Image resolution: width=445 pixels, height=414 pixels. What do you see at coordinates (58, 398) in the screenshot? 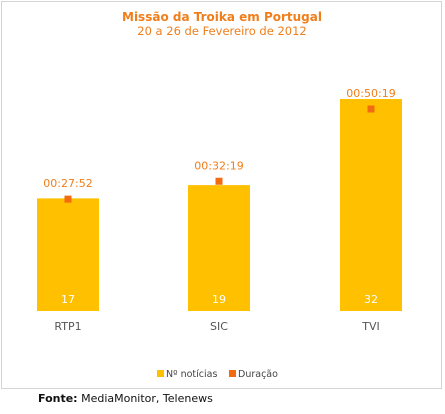
I see `source-label: Fonte:` at bounding box center [58, 398].